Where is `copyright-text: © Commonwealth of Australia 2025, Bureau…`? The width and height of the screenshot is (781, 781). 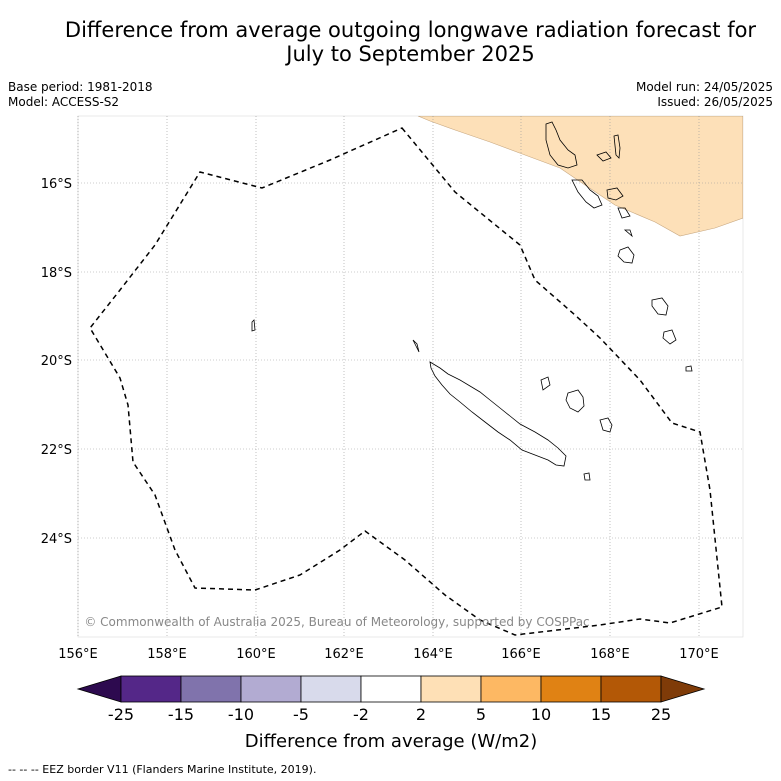 copyright-text: © Commonwealth of Australia 2025, Bureau… is located at coordinates (336, 622).